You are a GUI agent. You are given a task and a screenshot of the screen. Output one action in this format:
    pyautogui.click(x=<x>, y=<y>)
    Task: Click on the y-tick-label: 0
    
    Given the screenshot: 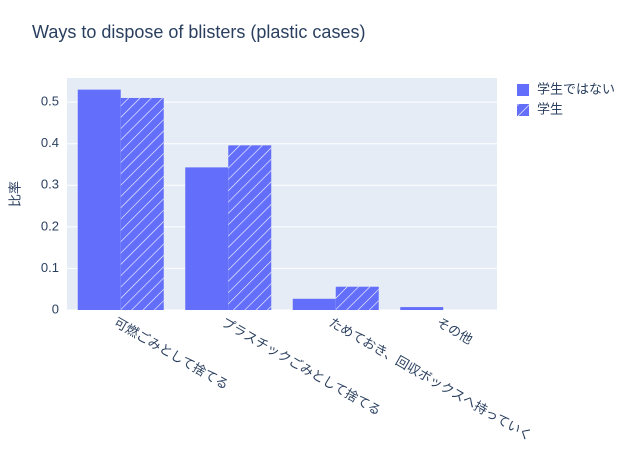 What is the action you would take?
    pyautogui.click(x=55, y=308)
    